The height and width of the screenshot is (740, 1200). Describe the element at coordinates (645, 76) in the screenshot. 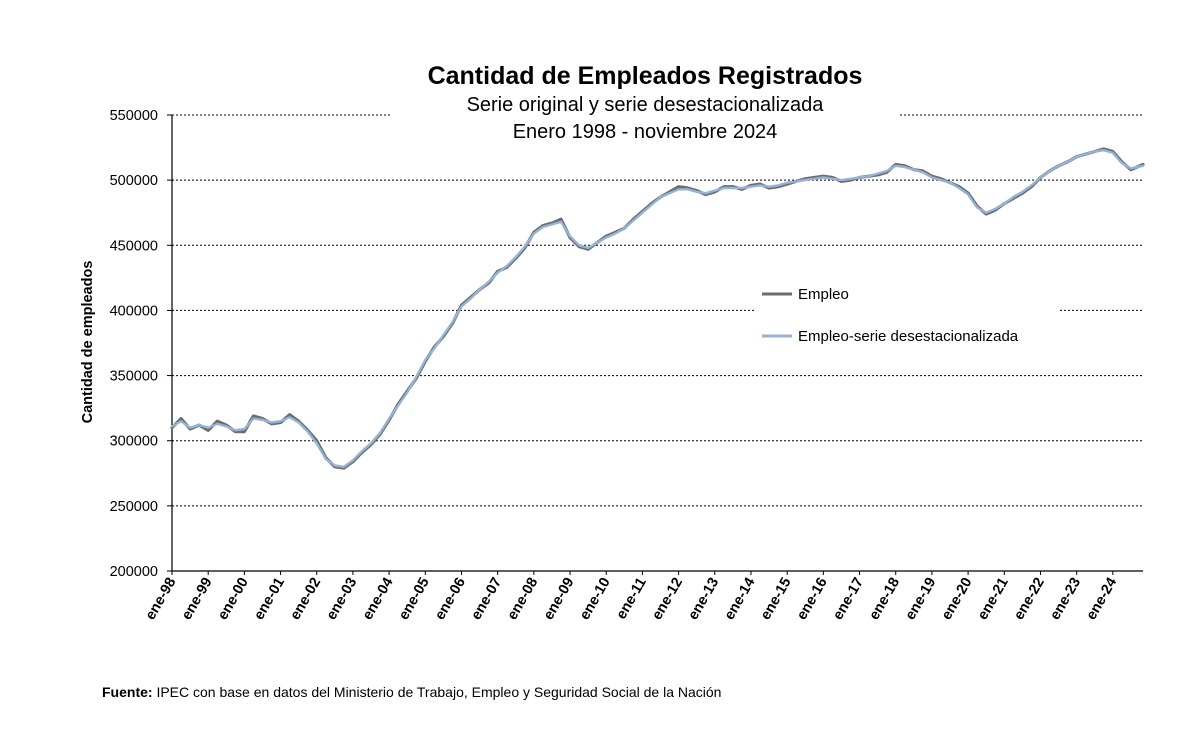

I see `chart-title: Cantidad de Empleados Registrados` at that location.